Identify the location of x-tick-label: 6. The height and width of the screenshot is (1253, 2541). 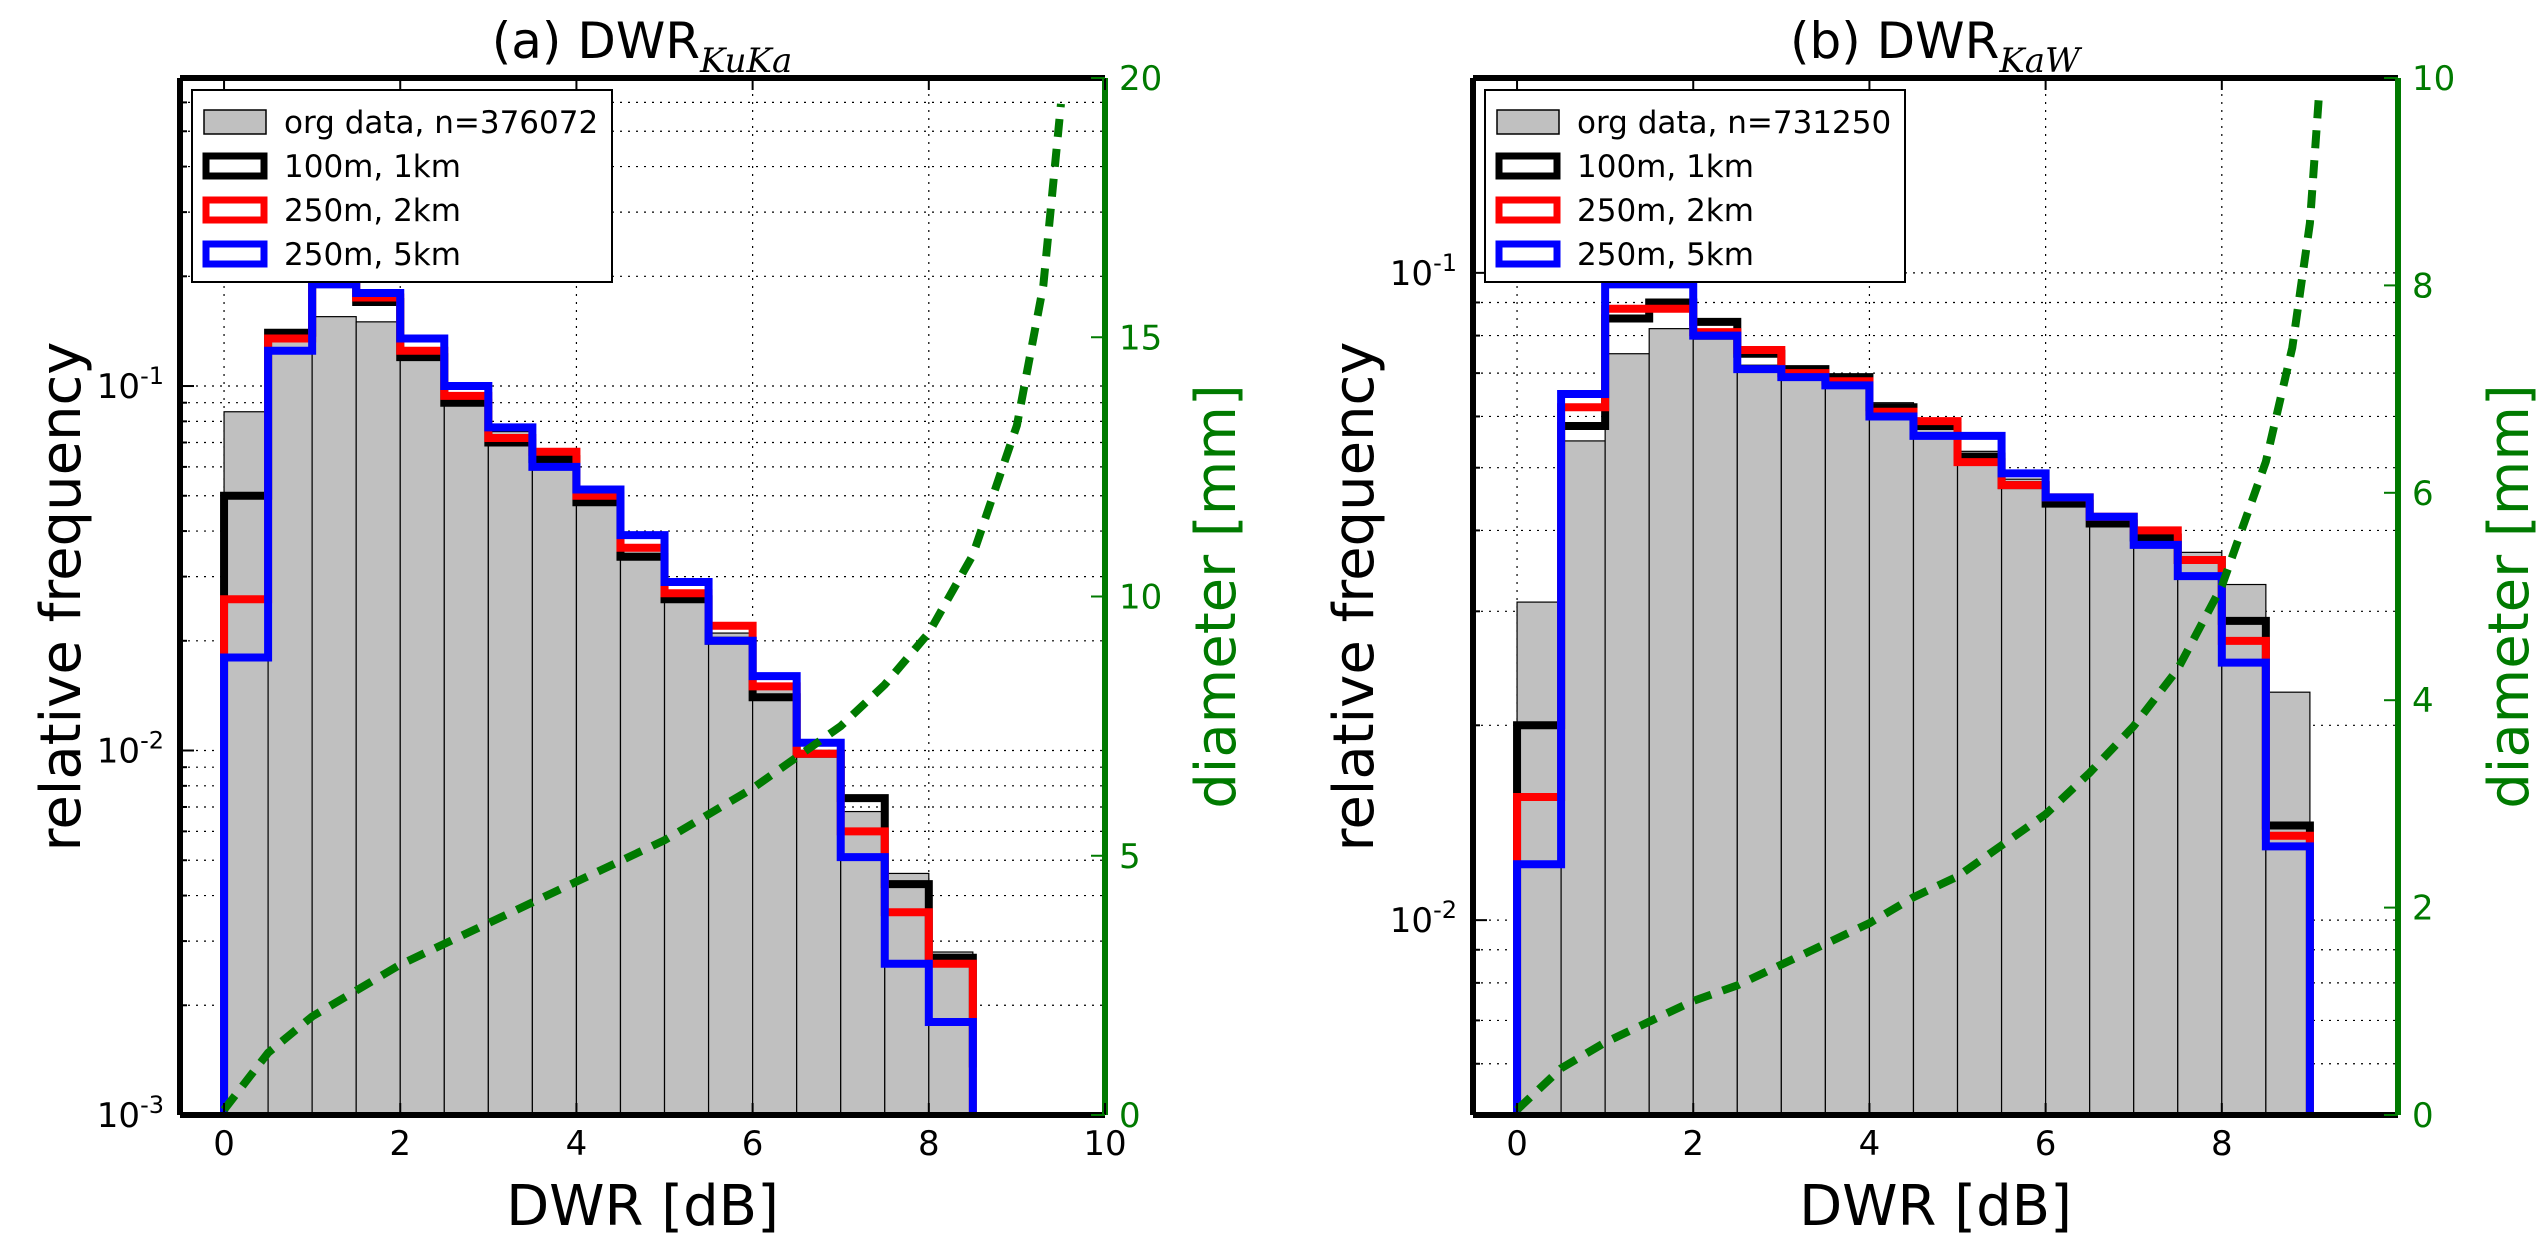
(2046, 1144).